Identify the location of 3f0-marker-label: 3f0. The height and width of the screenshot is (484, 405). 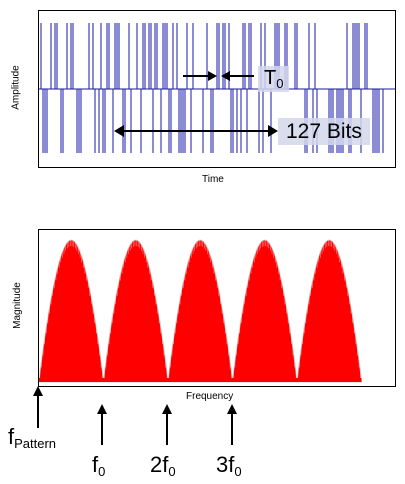
(229, 465).